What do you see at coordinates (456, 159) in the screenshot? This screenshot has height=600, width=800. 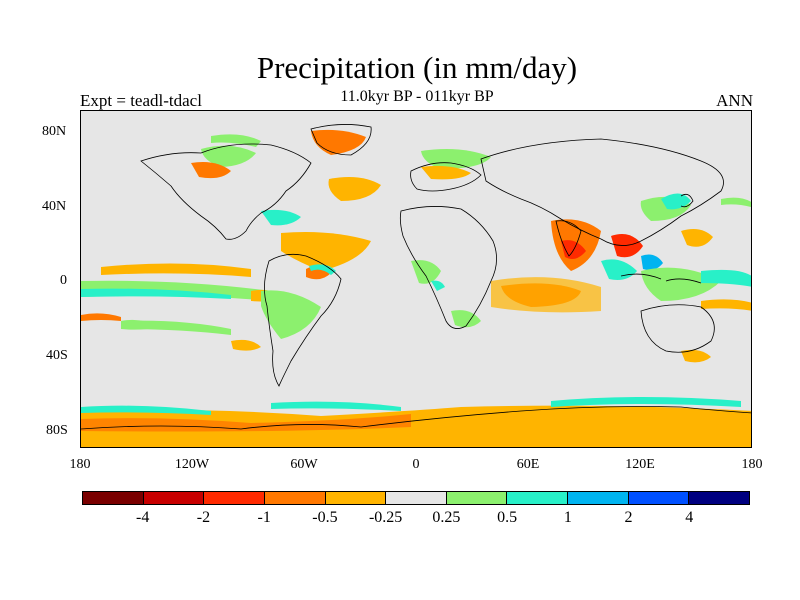 I see `siberia-green` at bounding box center [456, 159].